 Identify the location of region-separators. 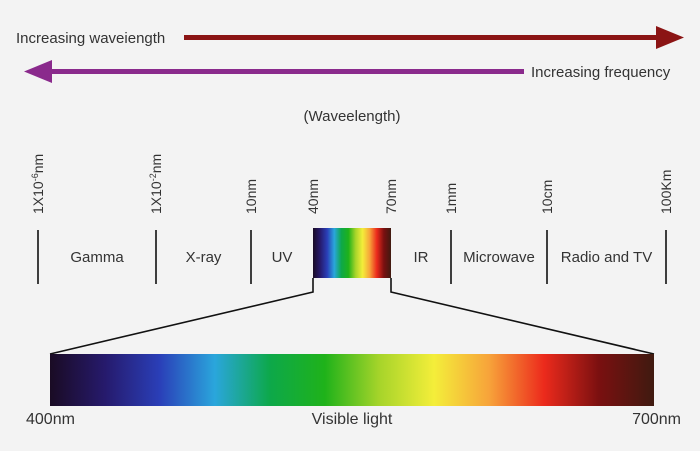
(352, 257).